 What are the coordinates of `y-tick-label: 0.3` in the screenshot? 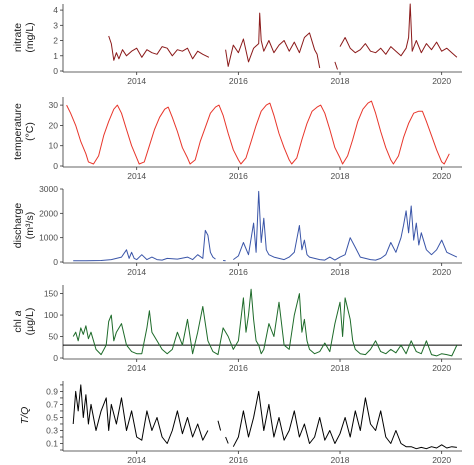 It's located at (52, 430).